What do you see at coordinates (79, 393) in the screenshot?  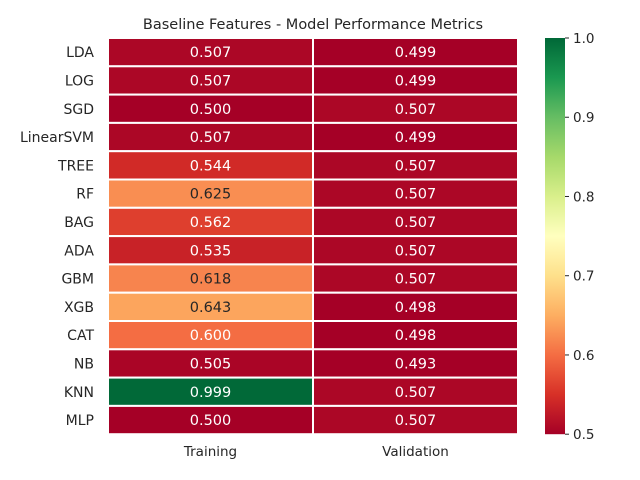 I see `row-label: KNN` at bounding box center [79, 393].